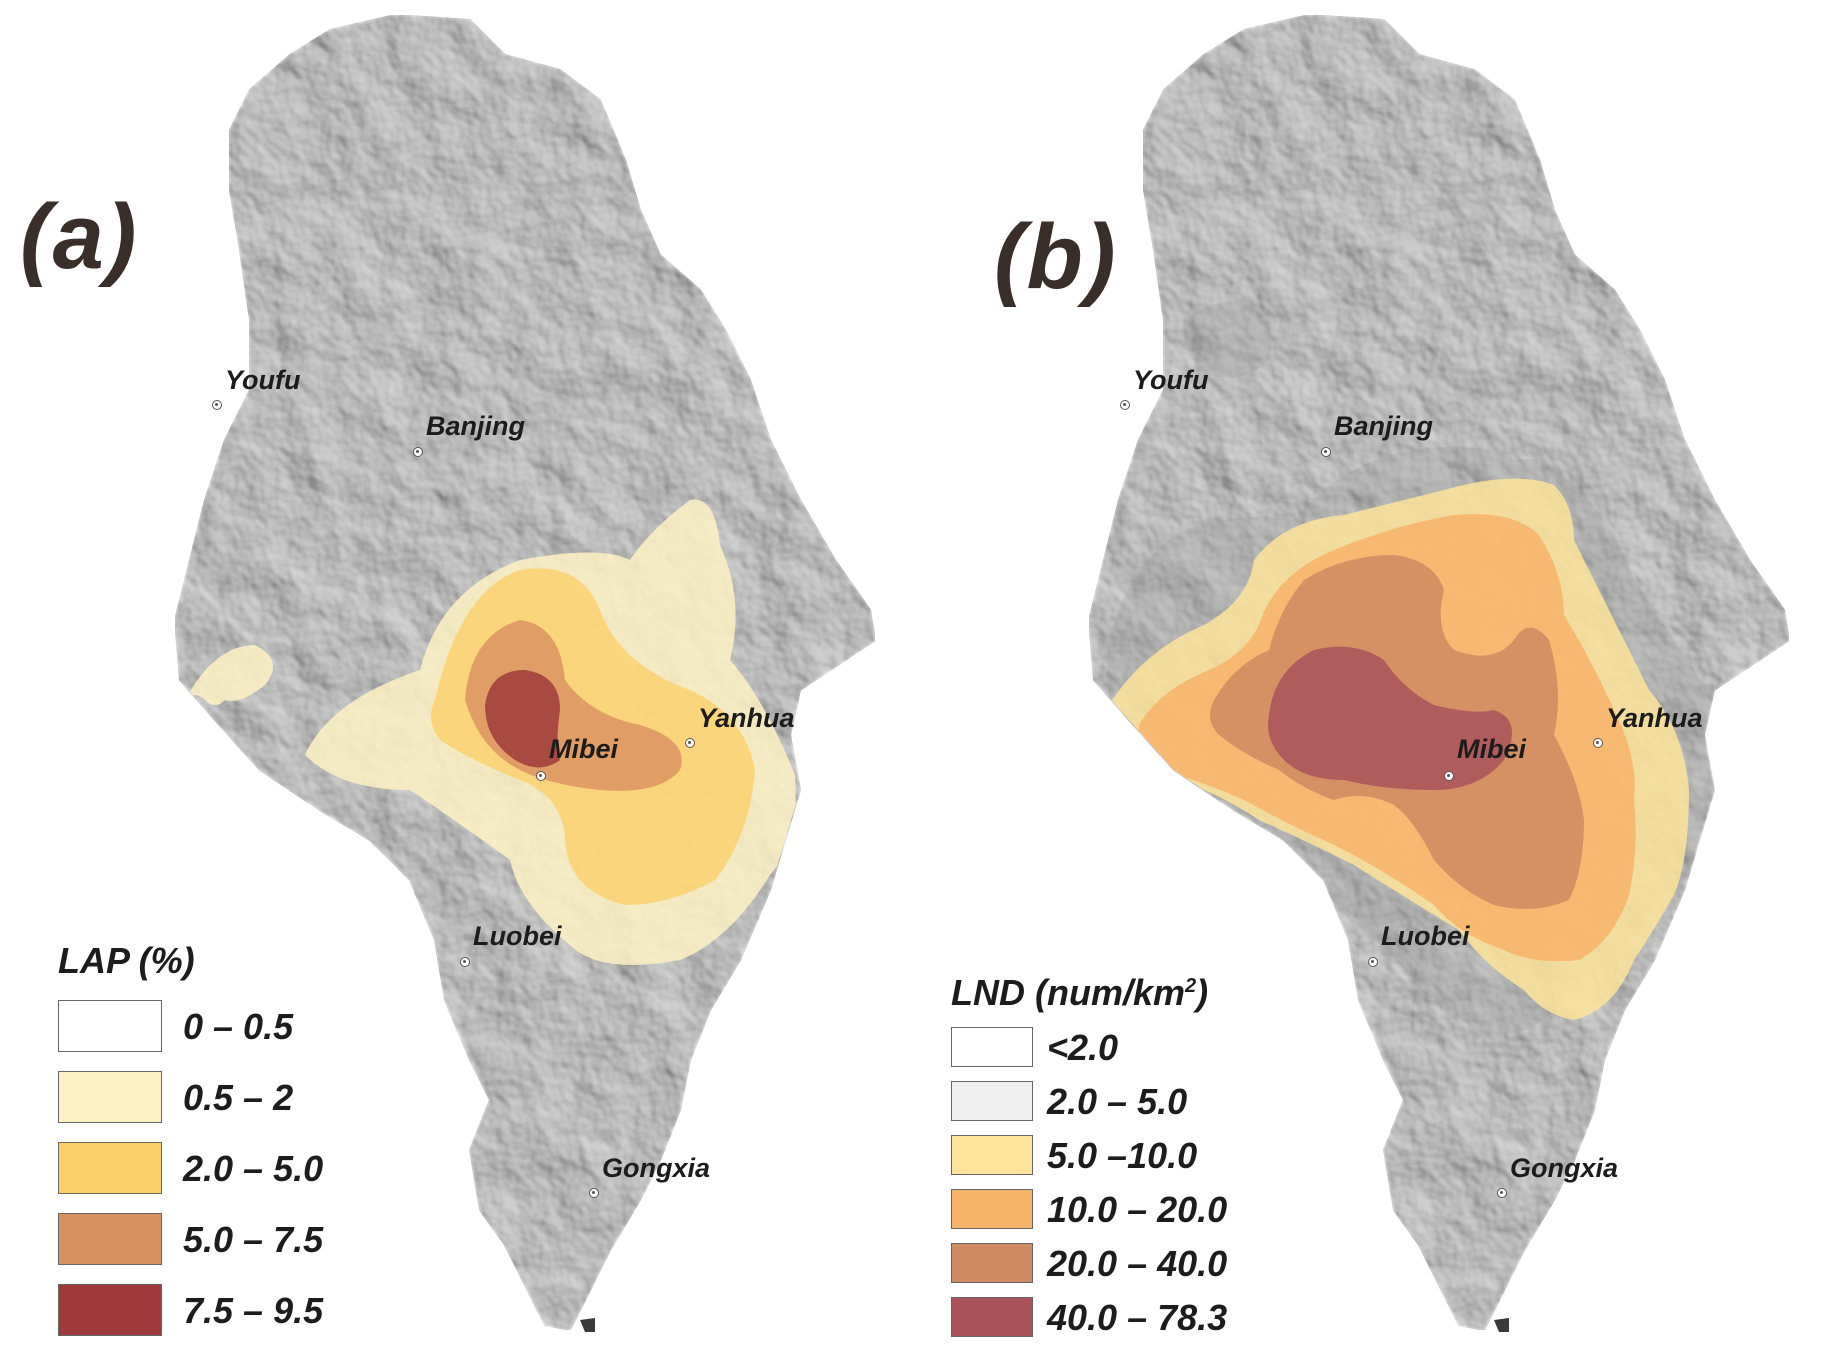 The width and height of the screenshot is (1829, 1356). Describe the element at coordinates (1137, 1209) in the screenshot. I see `legend-label: 10.0 – 20.0` at that location.